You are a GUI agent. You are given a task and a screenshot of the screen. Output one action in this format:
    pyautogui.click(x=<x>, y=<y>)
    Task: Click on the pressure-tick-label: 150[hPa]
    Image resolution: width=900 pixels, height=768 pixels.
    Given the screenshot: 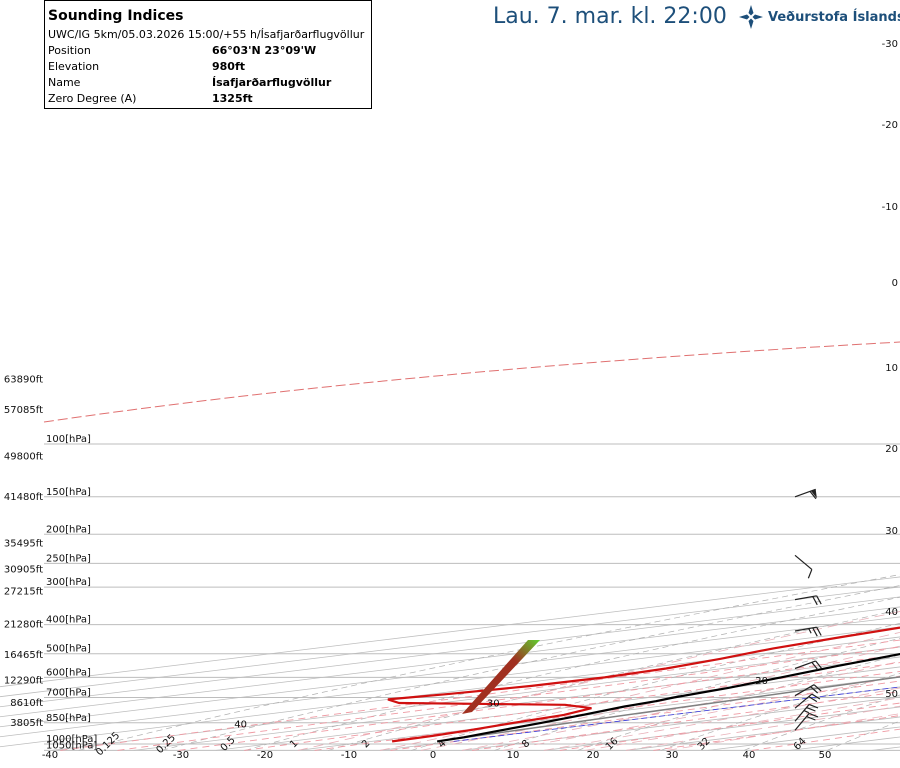 What is the action you would take?
    pyautogui.click(x=68, y=492)
    